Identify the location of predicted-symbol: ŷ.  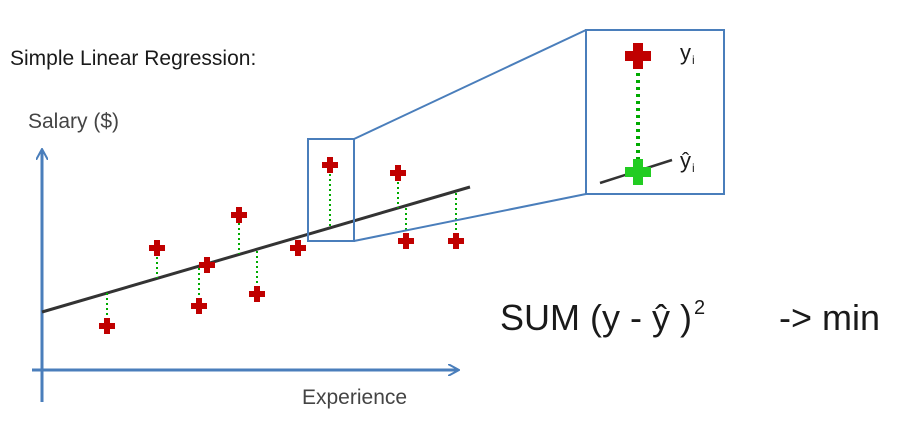
(685, 160).